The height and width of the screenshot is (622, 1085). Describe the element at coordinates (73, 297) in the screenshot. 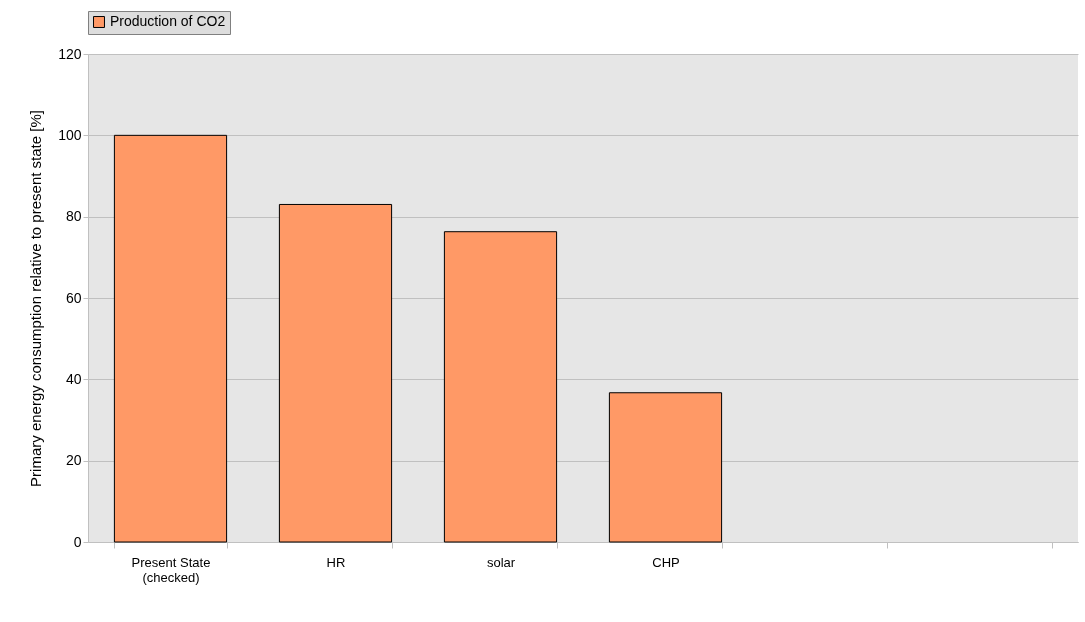

I see `y-tick-label: 60` at that location.